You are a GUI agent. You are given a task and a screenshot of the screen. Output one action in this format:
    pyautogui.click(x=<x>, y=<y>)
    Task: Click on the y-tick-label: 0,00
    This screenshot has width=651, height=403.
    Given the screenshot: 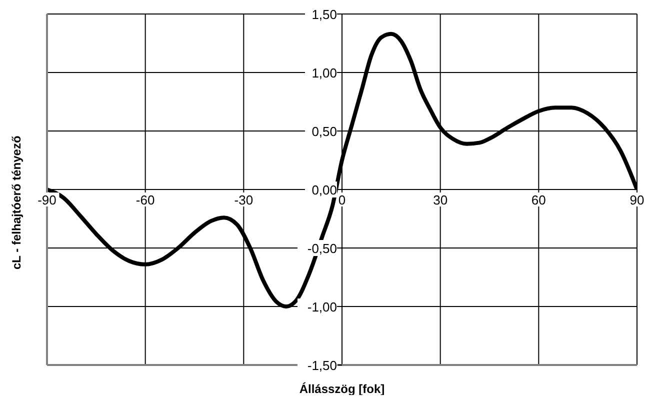 What is the action you would take?
    pyautogui.click(x=324, y=190)
    